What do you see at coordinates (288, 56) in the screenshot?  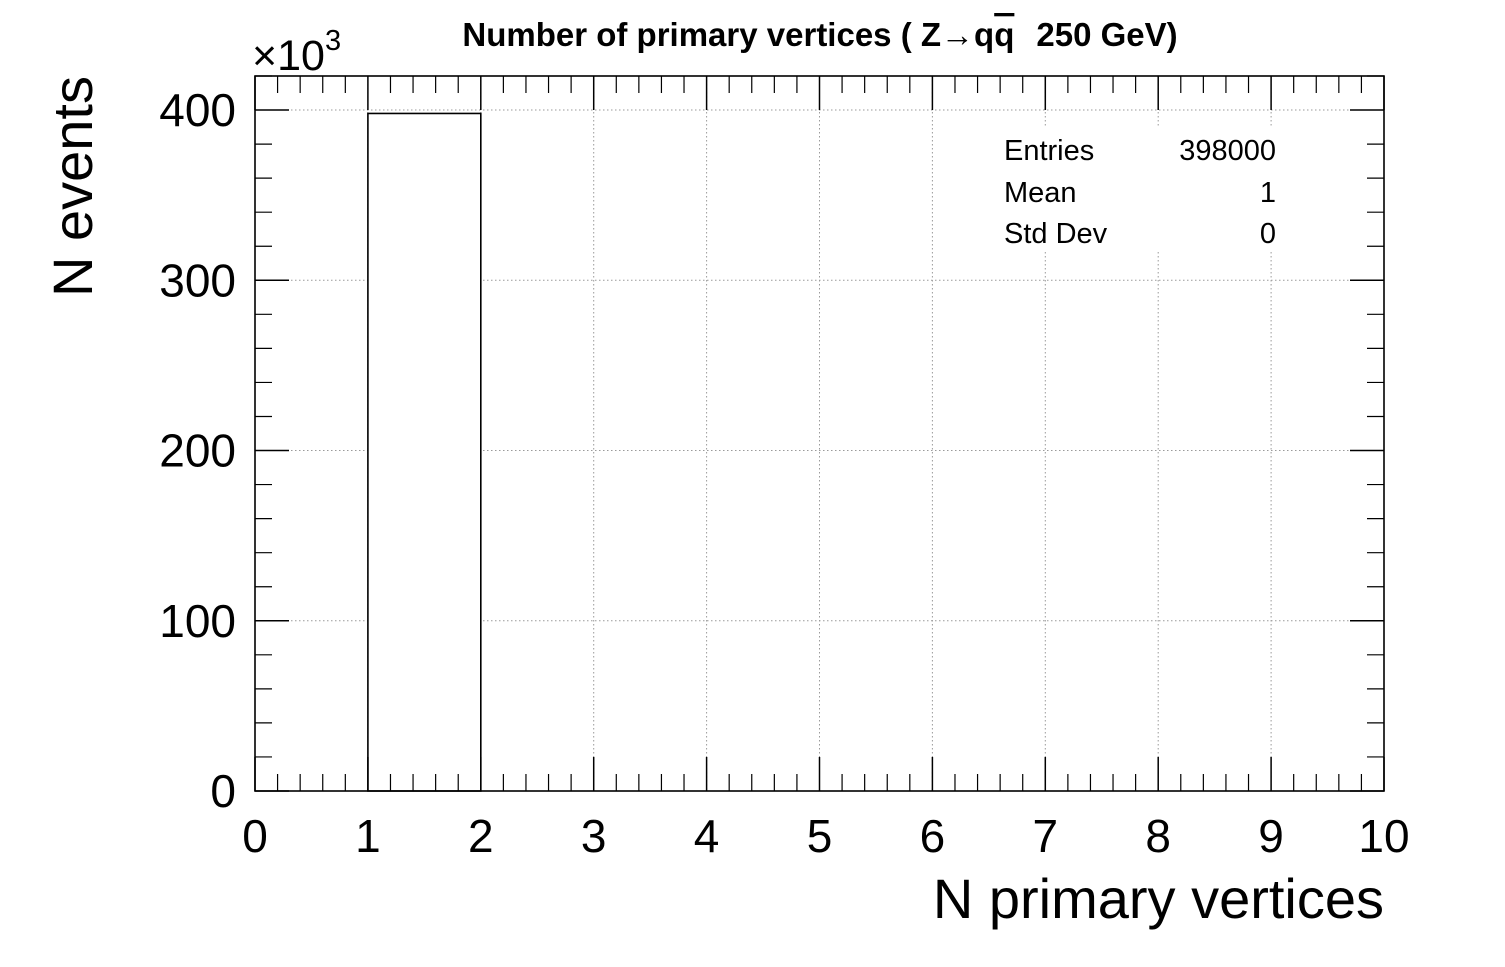 I see `y-exponent-times: ×10` at bounding box center [288, 56].